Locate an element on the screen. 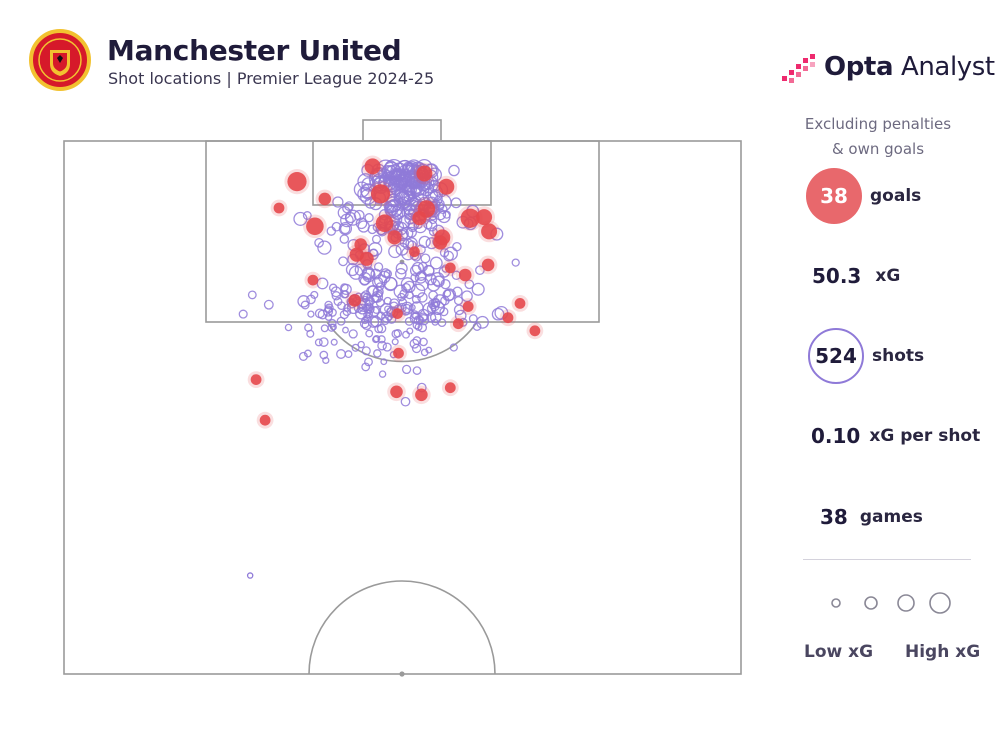  note-line-1: Excluding penalties is located at coordinates (878, 124).